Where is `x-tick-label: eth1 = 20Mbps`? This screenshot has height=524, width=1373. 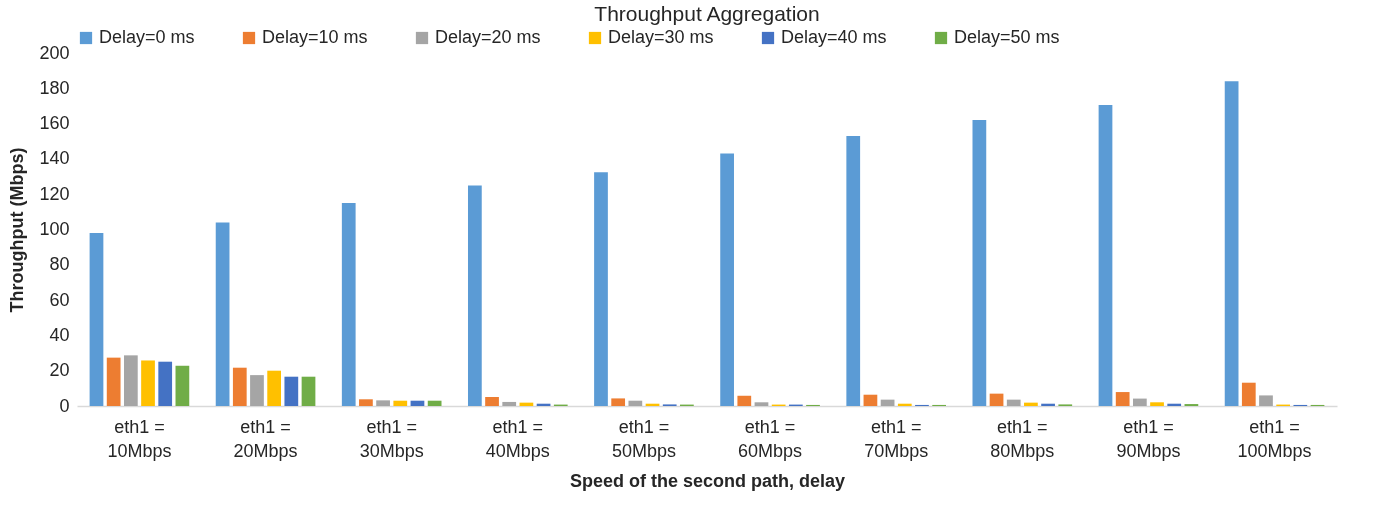 x-tick-label: eth1 = 20Mbps is located at coordinates (265, 438).